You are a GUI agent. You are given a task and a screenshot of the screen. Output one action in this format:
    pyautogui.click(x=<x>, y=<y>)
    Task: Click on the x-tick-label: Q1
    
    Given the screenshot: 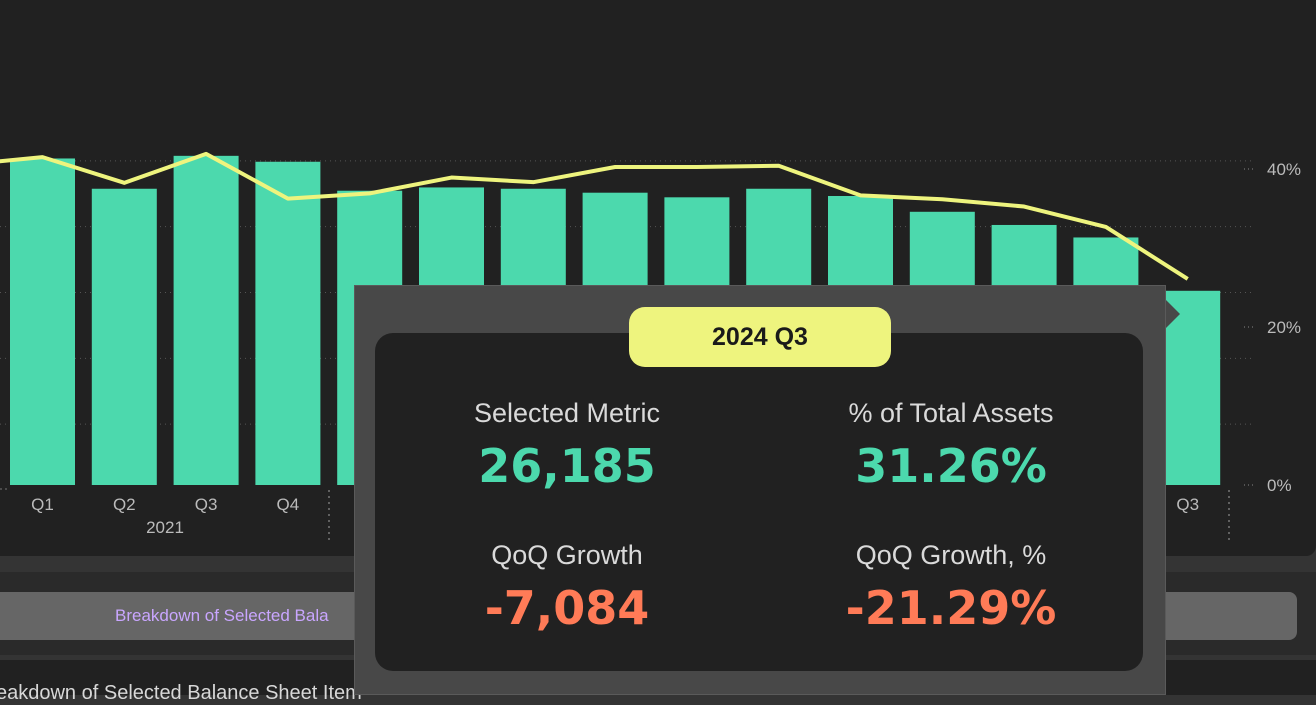 What is the action you would take?
    pyautogui.click(x=42, y=504)
    